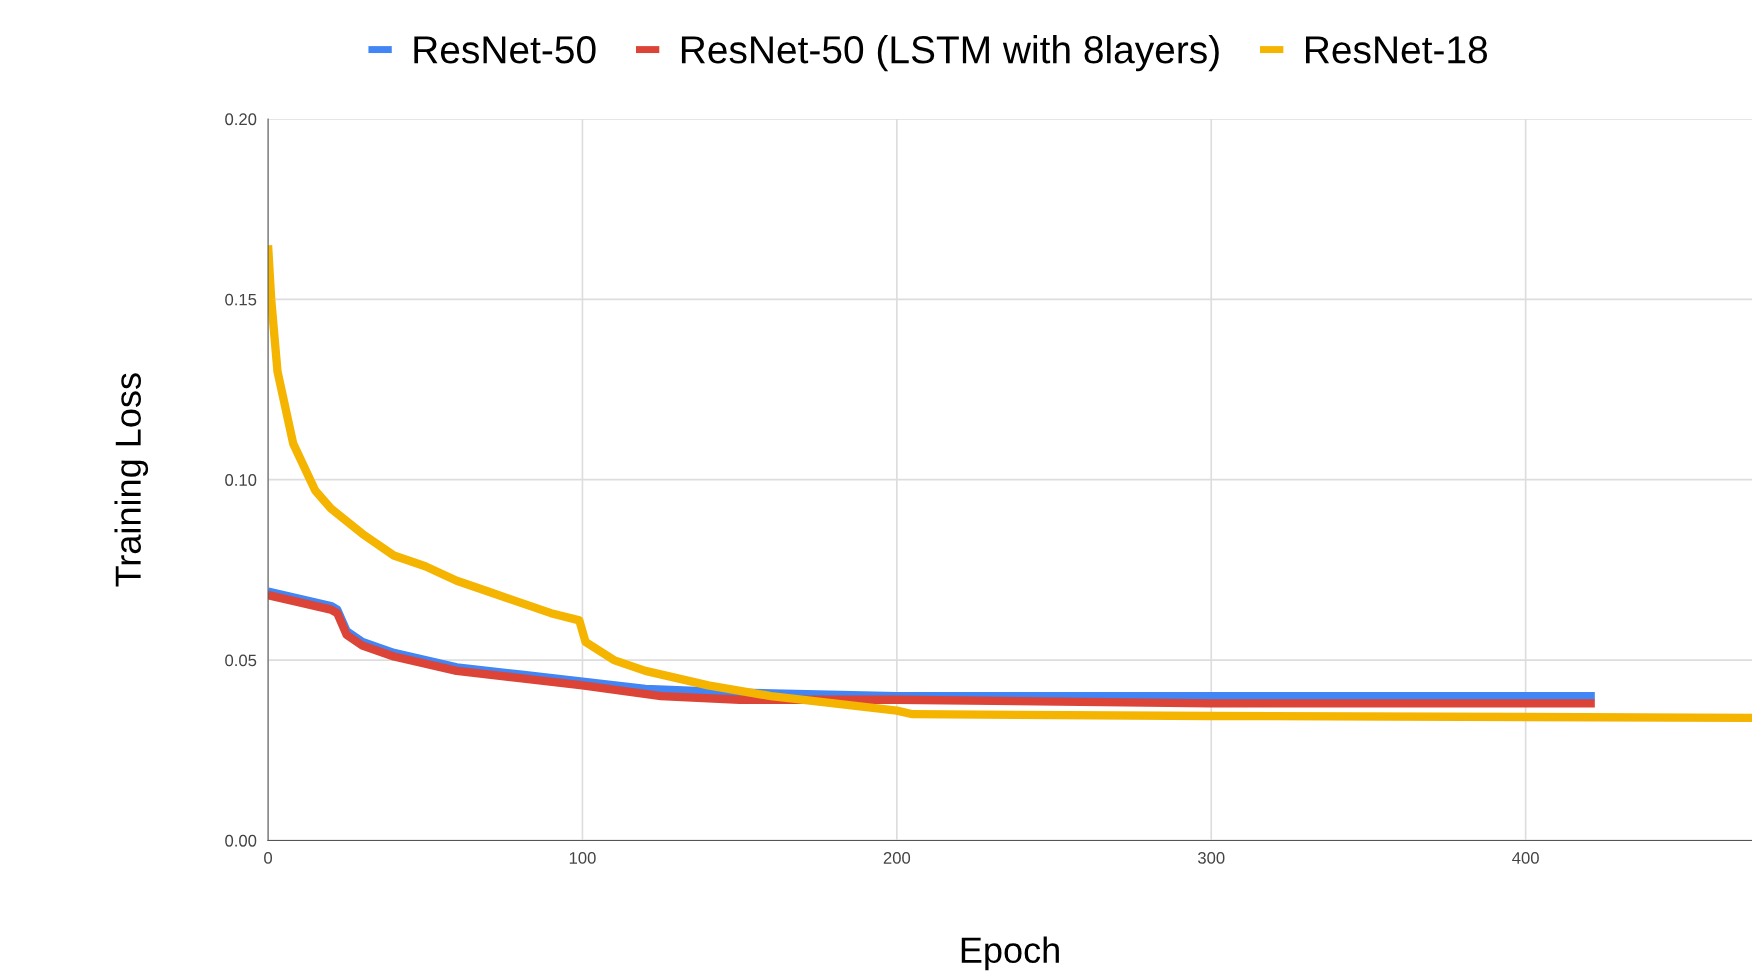 Image resolution: width=1752 pixels, height=975 pixels. Describe the element at coordinates (1525, 858) in the screenshot. I see `x-tick-label: 400` at that location.